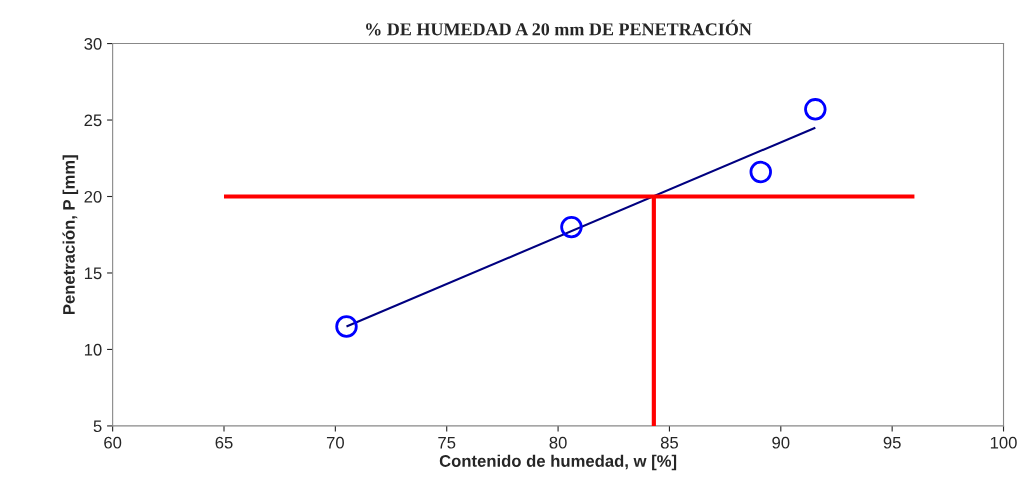 The width and height of the screenshot is (1024, 484). Describe the element at coordinates (559, 27) in the screenshot. I see `chart-title: % DE HUMEDAD A 20 mm DE PENETRACIÓN` at that location.